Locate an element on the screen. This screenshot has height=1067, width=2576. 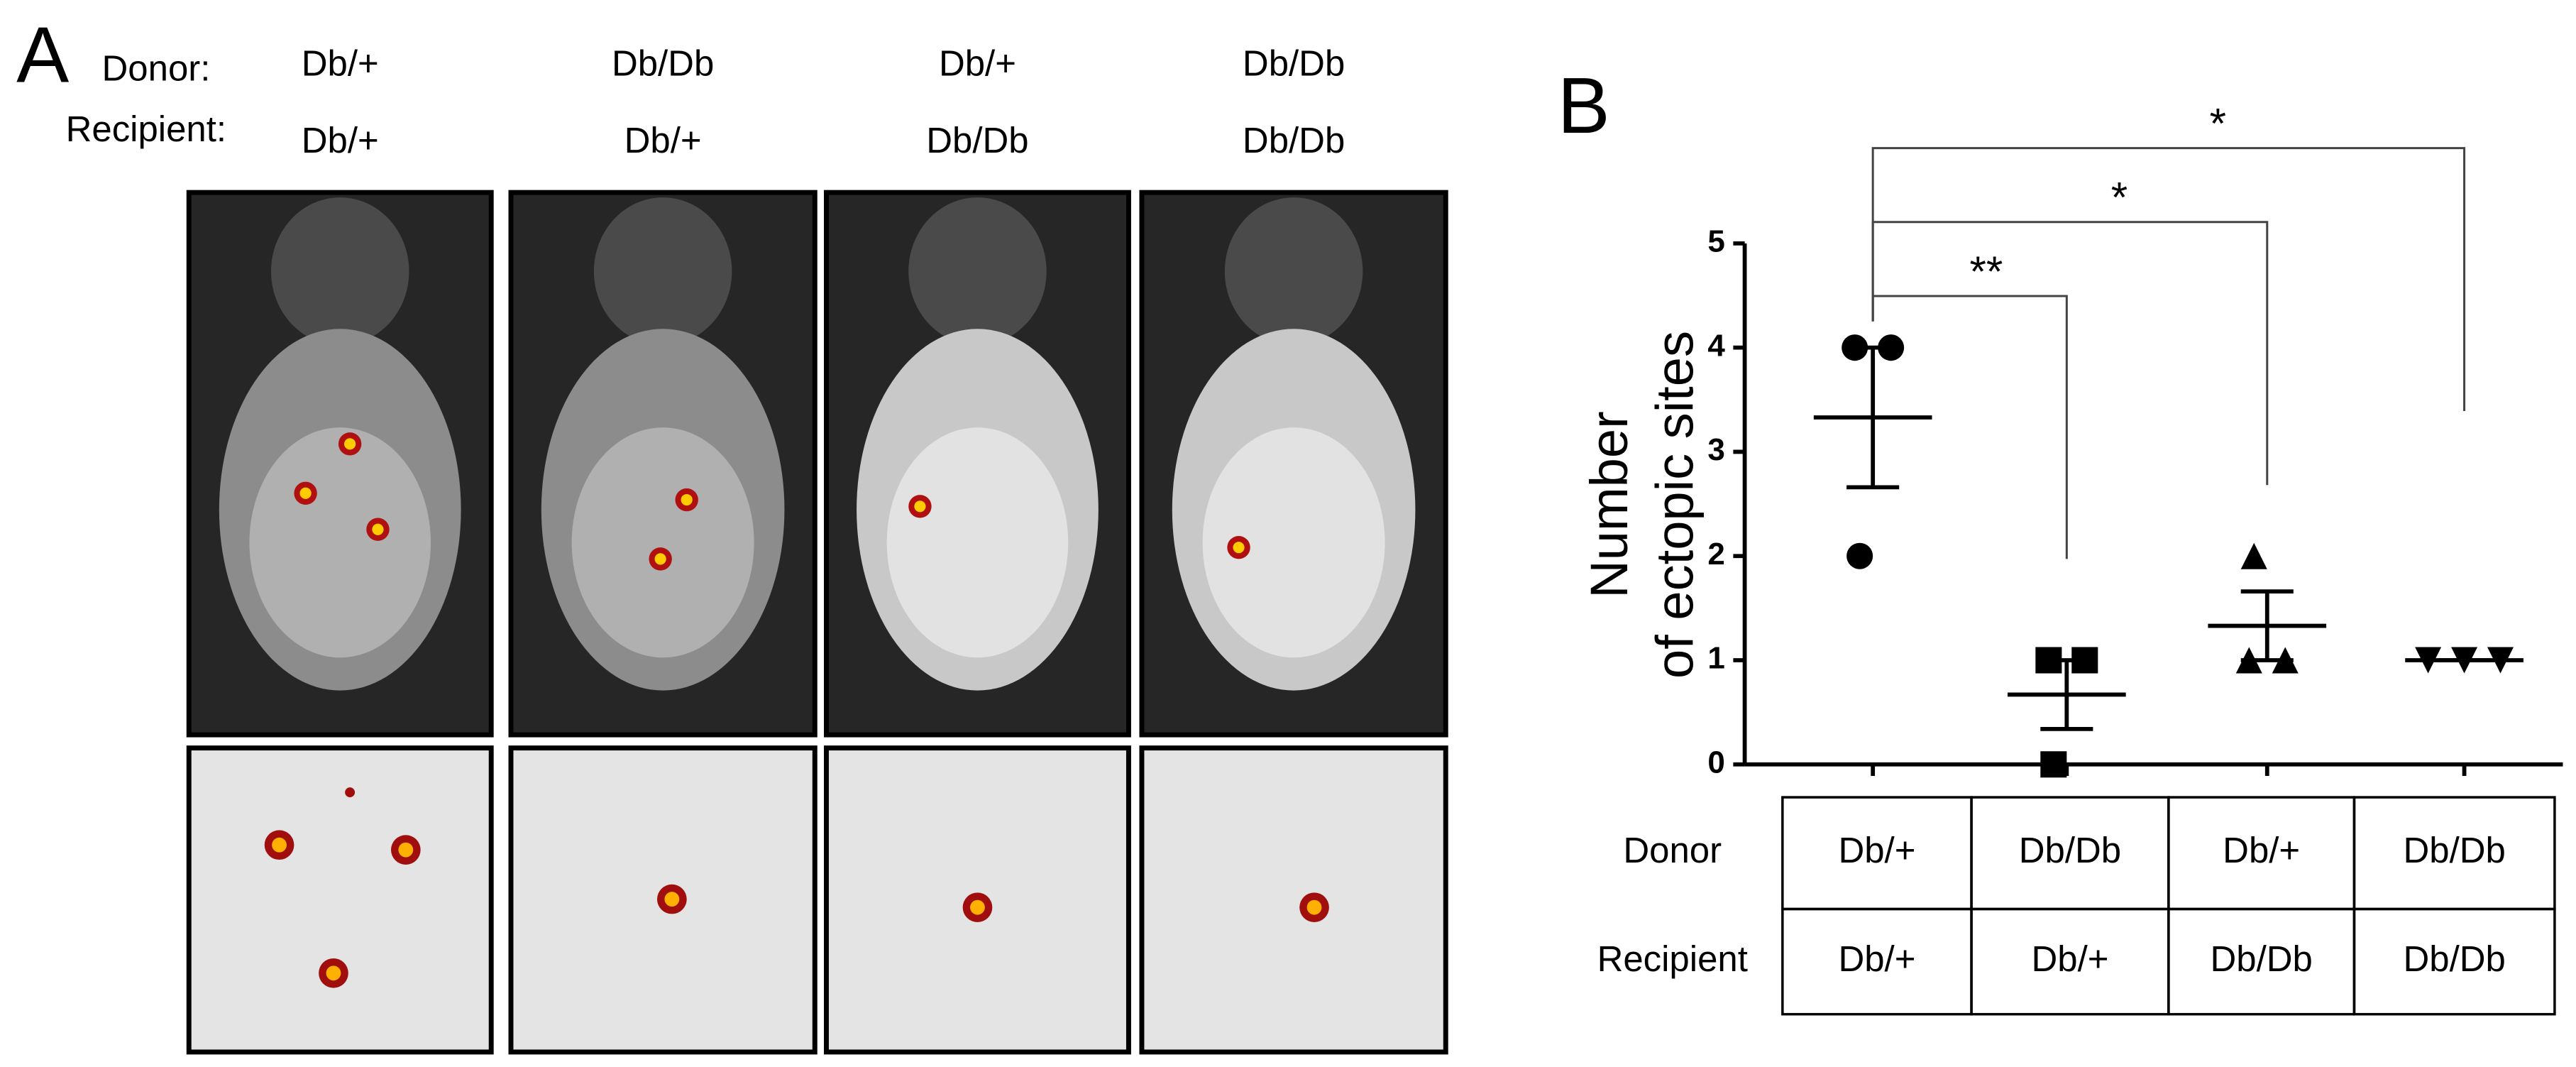
row-label: Recipient is located at coordinates (1672, 959).